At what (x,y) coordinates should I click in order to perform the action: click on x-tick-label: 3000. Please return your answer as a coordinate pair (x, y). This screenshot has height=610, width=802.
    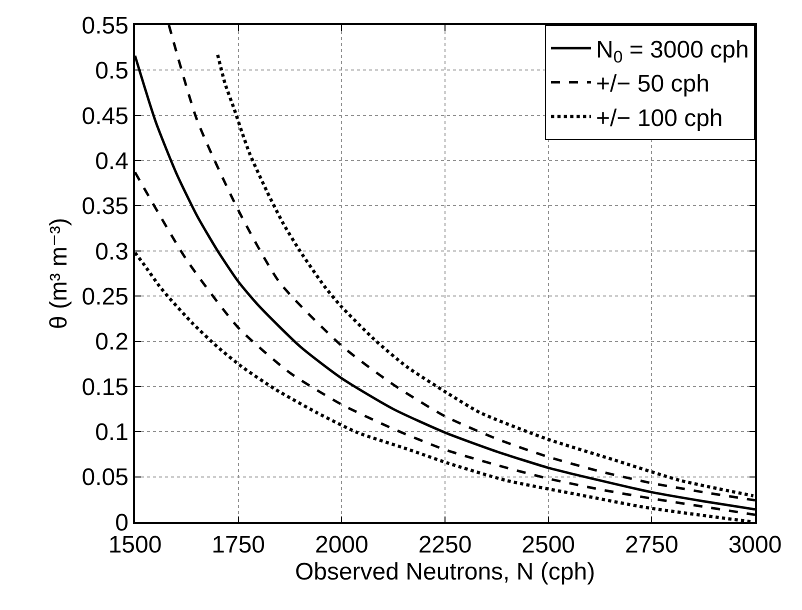
    Looking at the image, I should click on (755, 545).